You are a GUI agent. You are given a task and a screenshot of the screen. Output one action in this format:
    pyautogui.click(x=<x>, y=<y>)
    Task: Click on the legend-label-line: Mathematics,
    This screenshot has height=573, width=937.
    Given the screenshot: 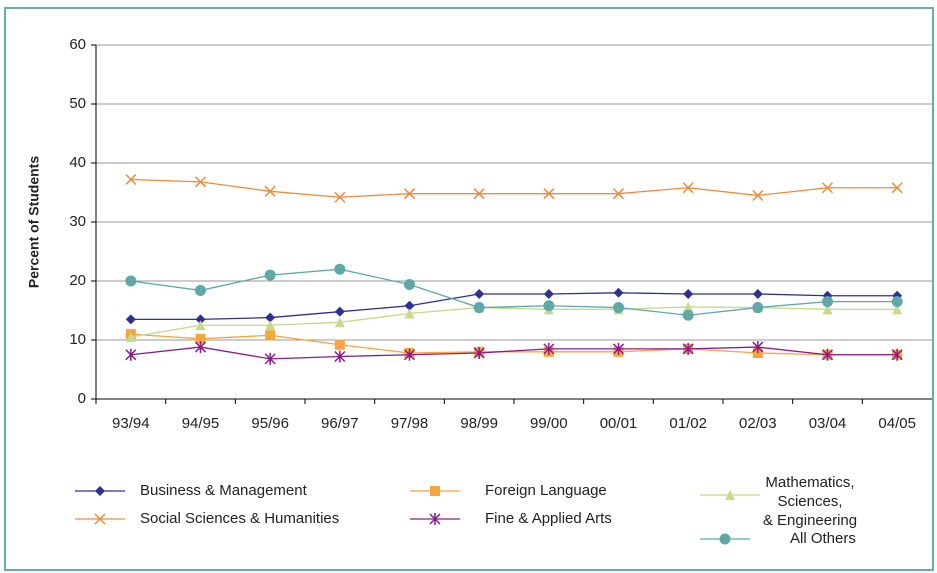 What is the action you would take?
    pyautogui.click(x=809, y=482)
    